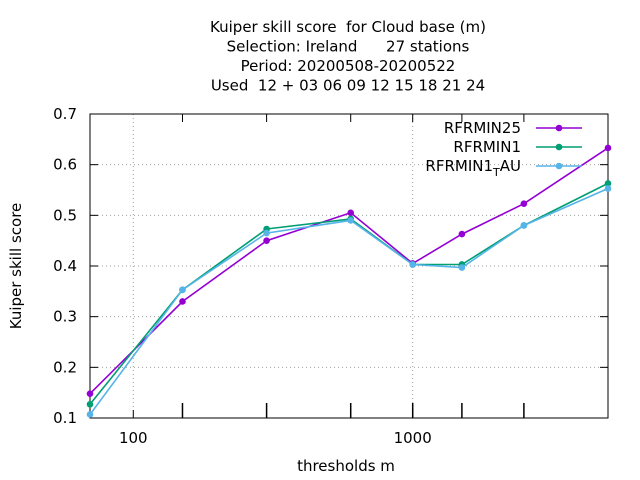 The height and width of the screenshot is (480, 640). What do you see at coordinates (65, 367) in the screenshot?
I see `y-tick-label: 0.2` at bounding box center [65, 367].